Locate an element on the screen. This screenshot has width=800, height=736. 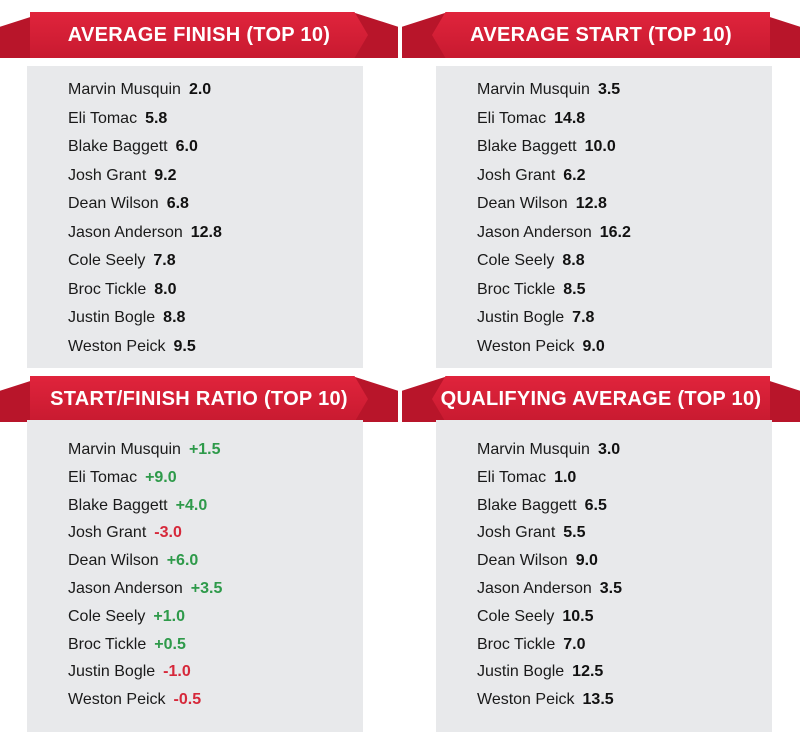
rider-value: -0.5 is located at coordinates (187, 700).